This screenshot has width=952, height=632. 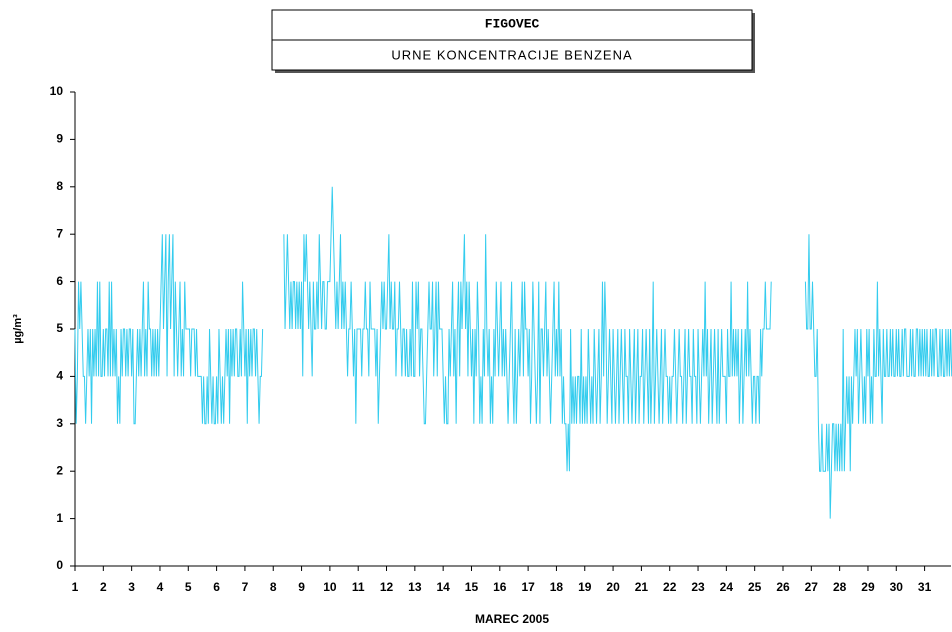 I want to click on x-tick-label: 23, so click(x=698, y=587).